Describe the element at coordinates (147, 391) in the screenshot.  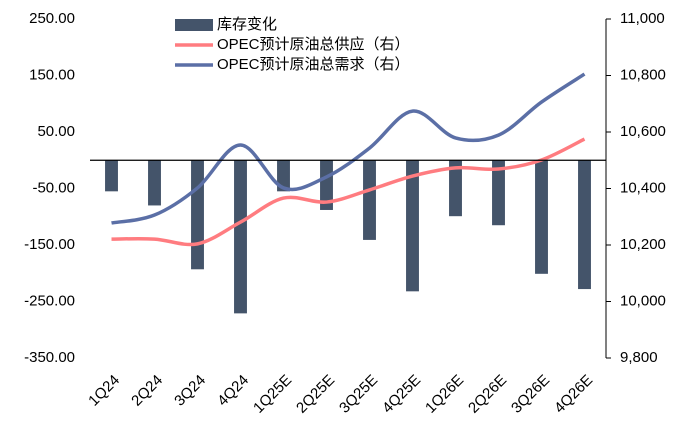
I see `x-tick-label: 2Q24` at that location.